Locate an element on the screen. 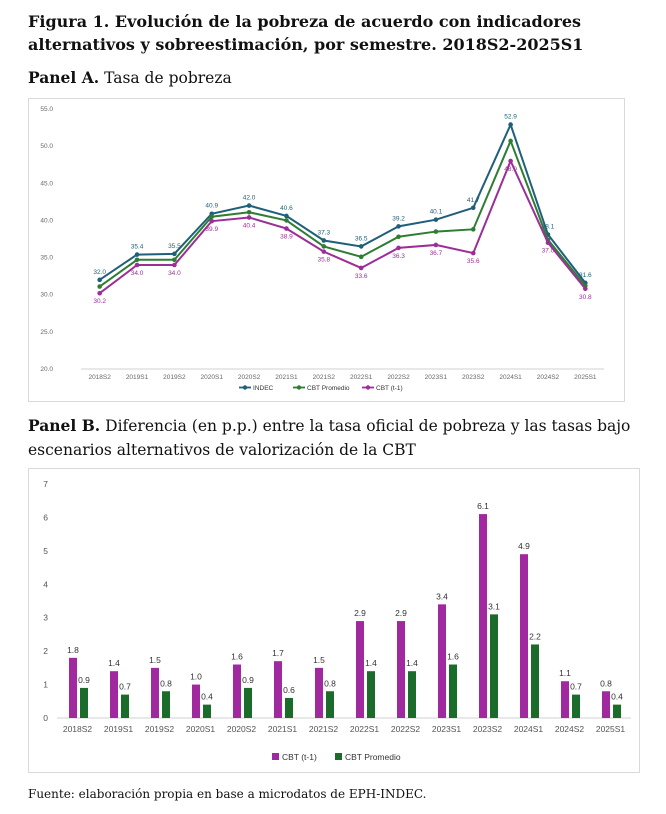 The width and height of the screenshot is (666, 814). y-tick-label: 25.0 is located at coordinates (46, 332).